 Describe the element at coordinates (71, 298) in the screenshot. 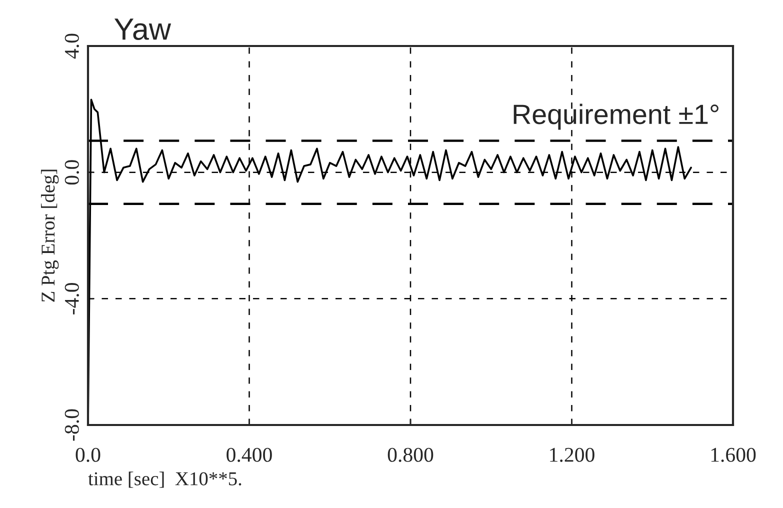

I see `y-tick-label: -4.0` at that location.